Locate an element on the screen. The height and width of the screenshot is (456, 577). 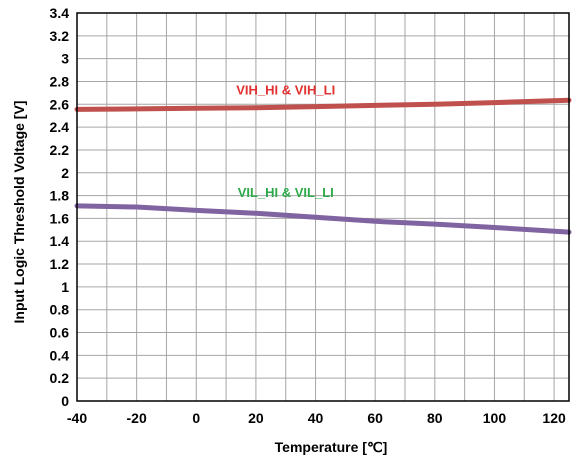
x-tick-label: 0 is located at coordinates (196, 418).